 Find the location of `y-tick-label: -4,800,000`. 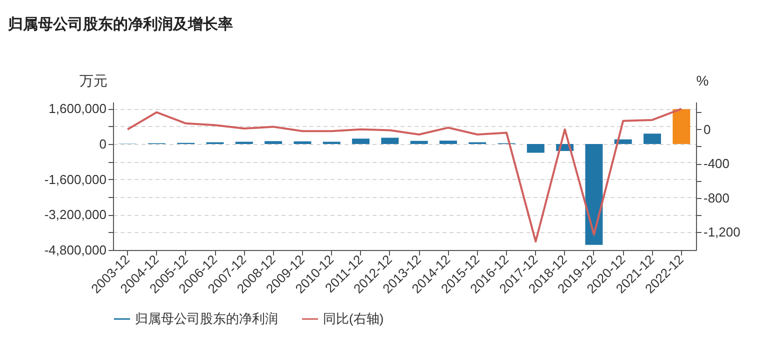

y-tick-label: -4,800,000 is located at coordinates (75, 250).